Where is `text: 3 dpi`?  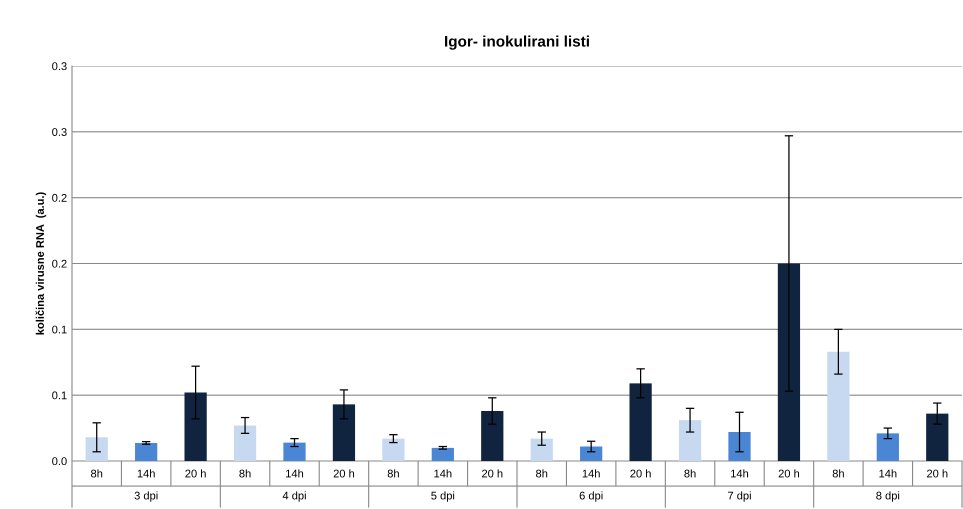
text: 3 dpi is located at coordinates (146, 496).